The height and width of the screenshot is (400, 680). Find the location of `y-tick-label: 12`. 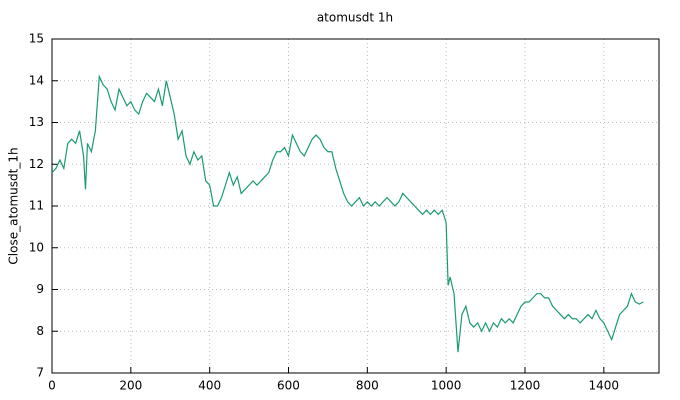

y-tick-label: 12 is located at coordinates (36, 164).